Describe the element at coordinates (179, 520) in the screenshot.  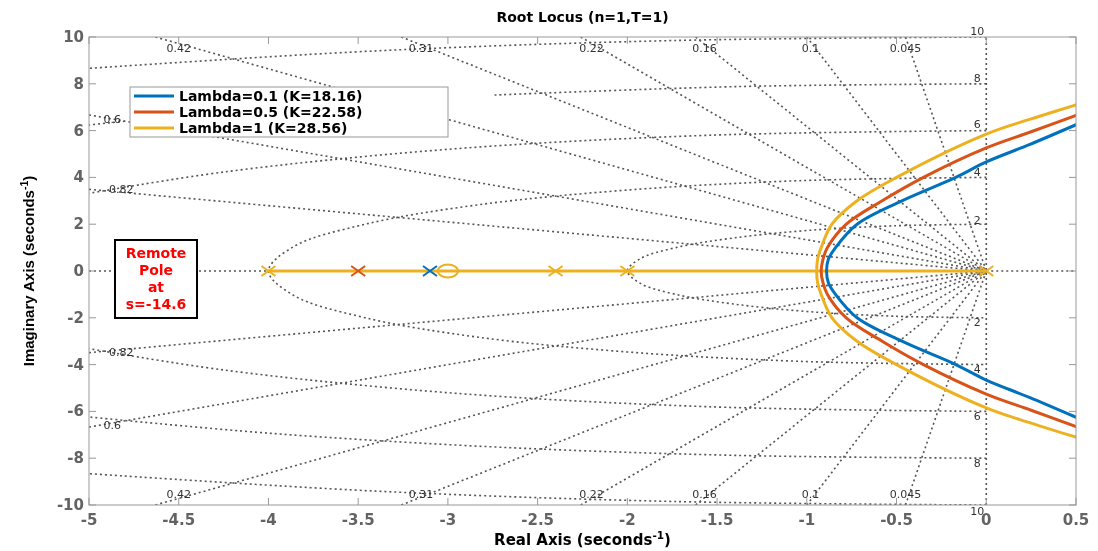
I see `x-tick-label: -4.5` at that location.